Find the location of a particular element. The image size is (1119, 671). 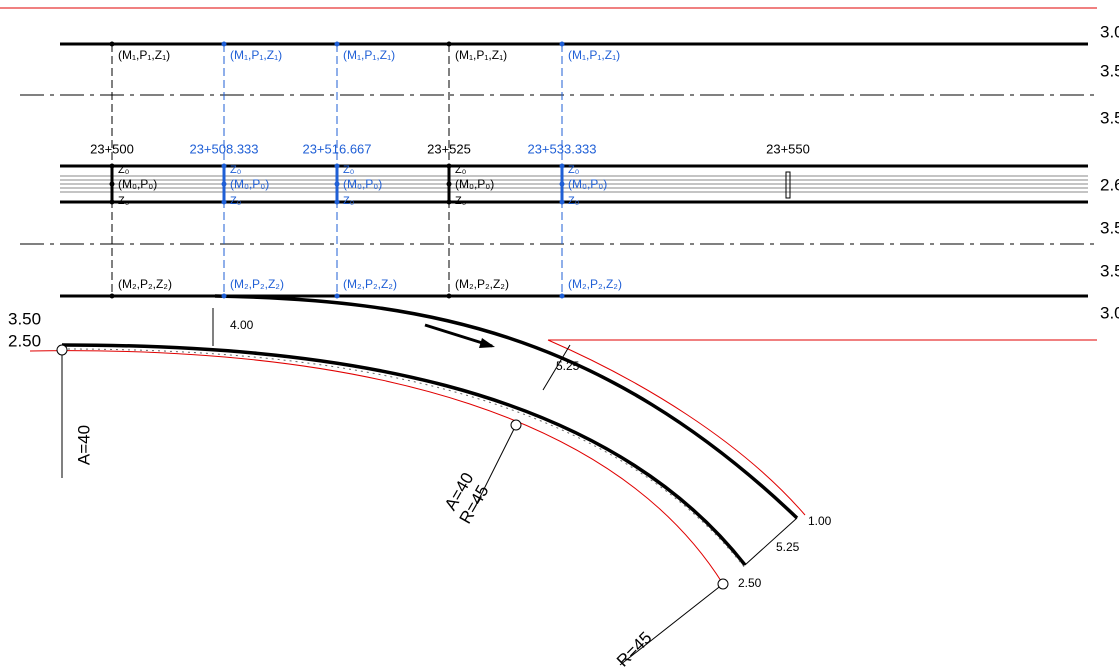

median-hatch is located at coordinates (574, 184).